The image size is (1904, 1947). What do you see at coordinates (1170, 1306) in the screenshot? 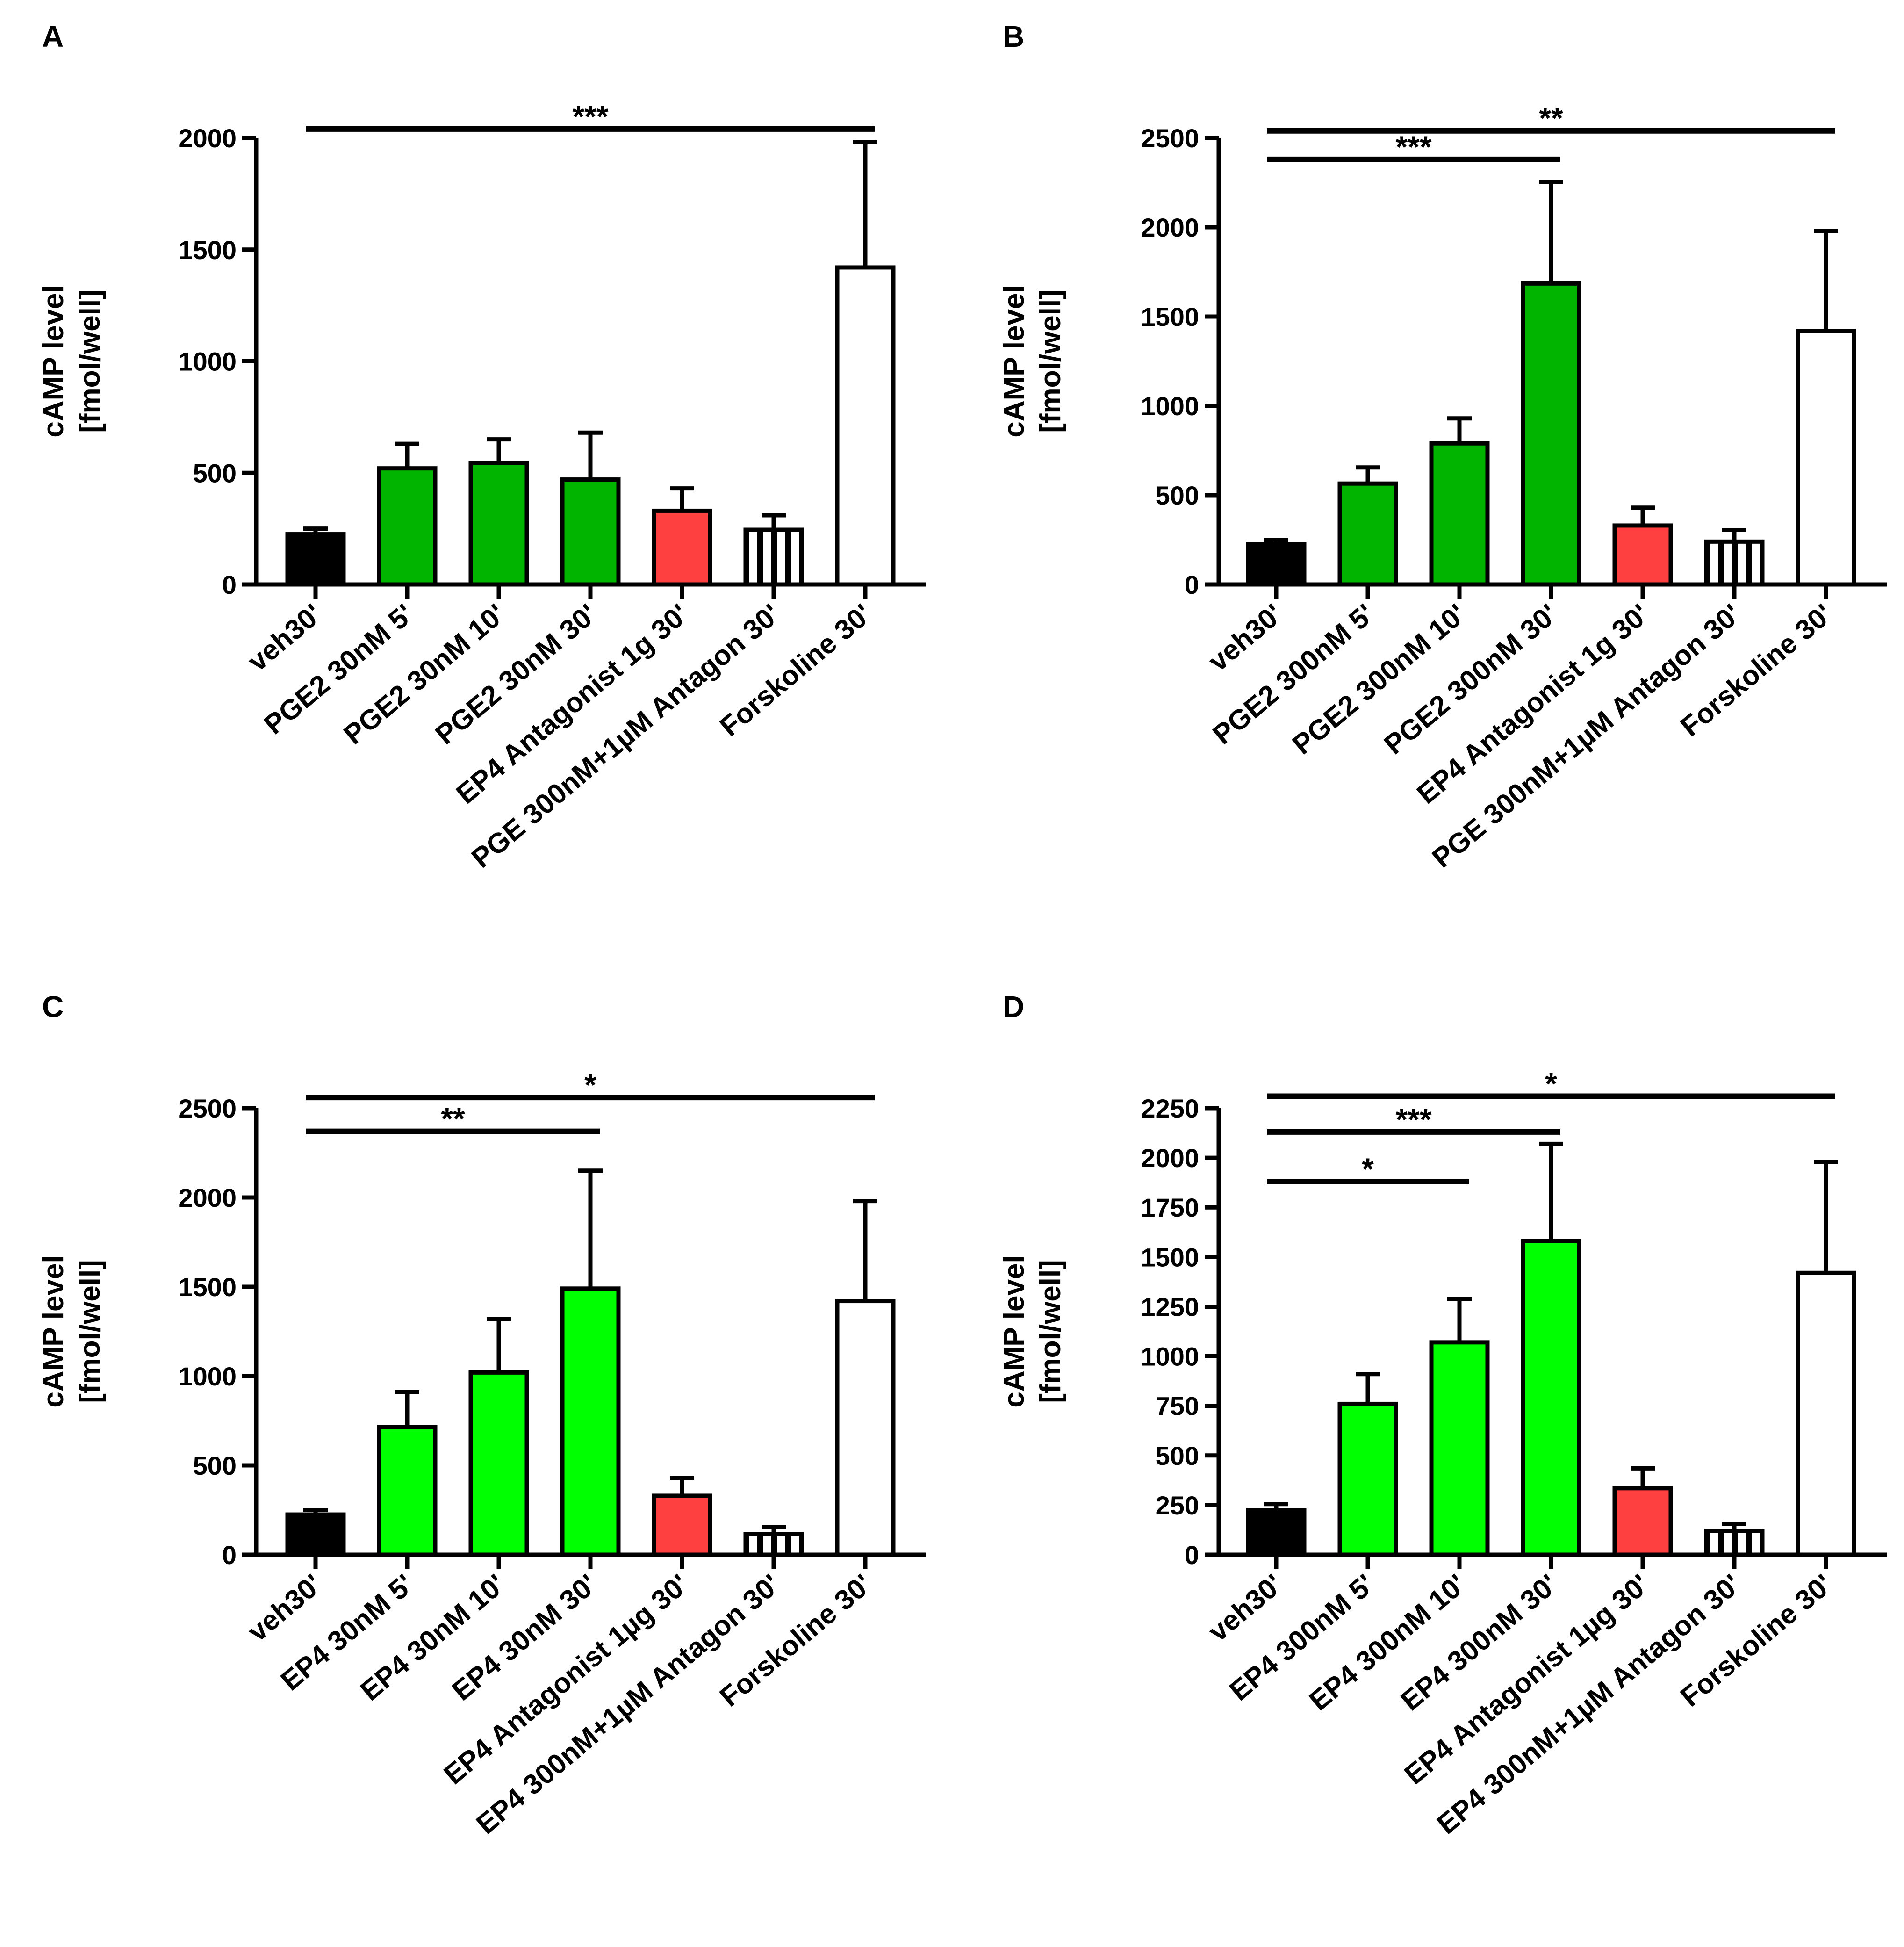
I see `panel-d-ytick-label: 1250` at bounding box center [1170, 1306].